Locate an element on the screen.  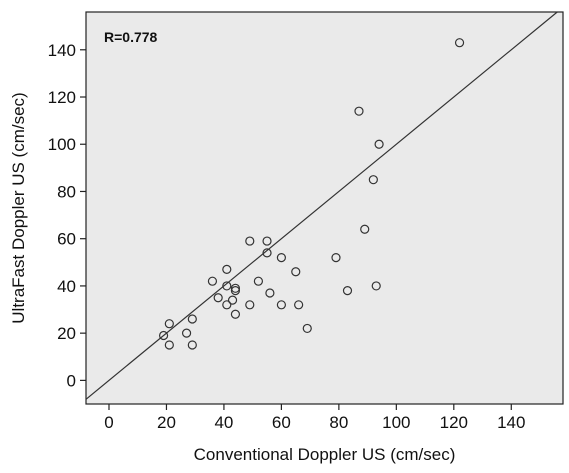
x-tick-label: 40 is located at coordinates (223, 422).